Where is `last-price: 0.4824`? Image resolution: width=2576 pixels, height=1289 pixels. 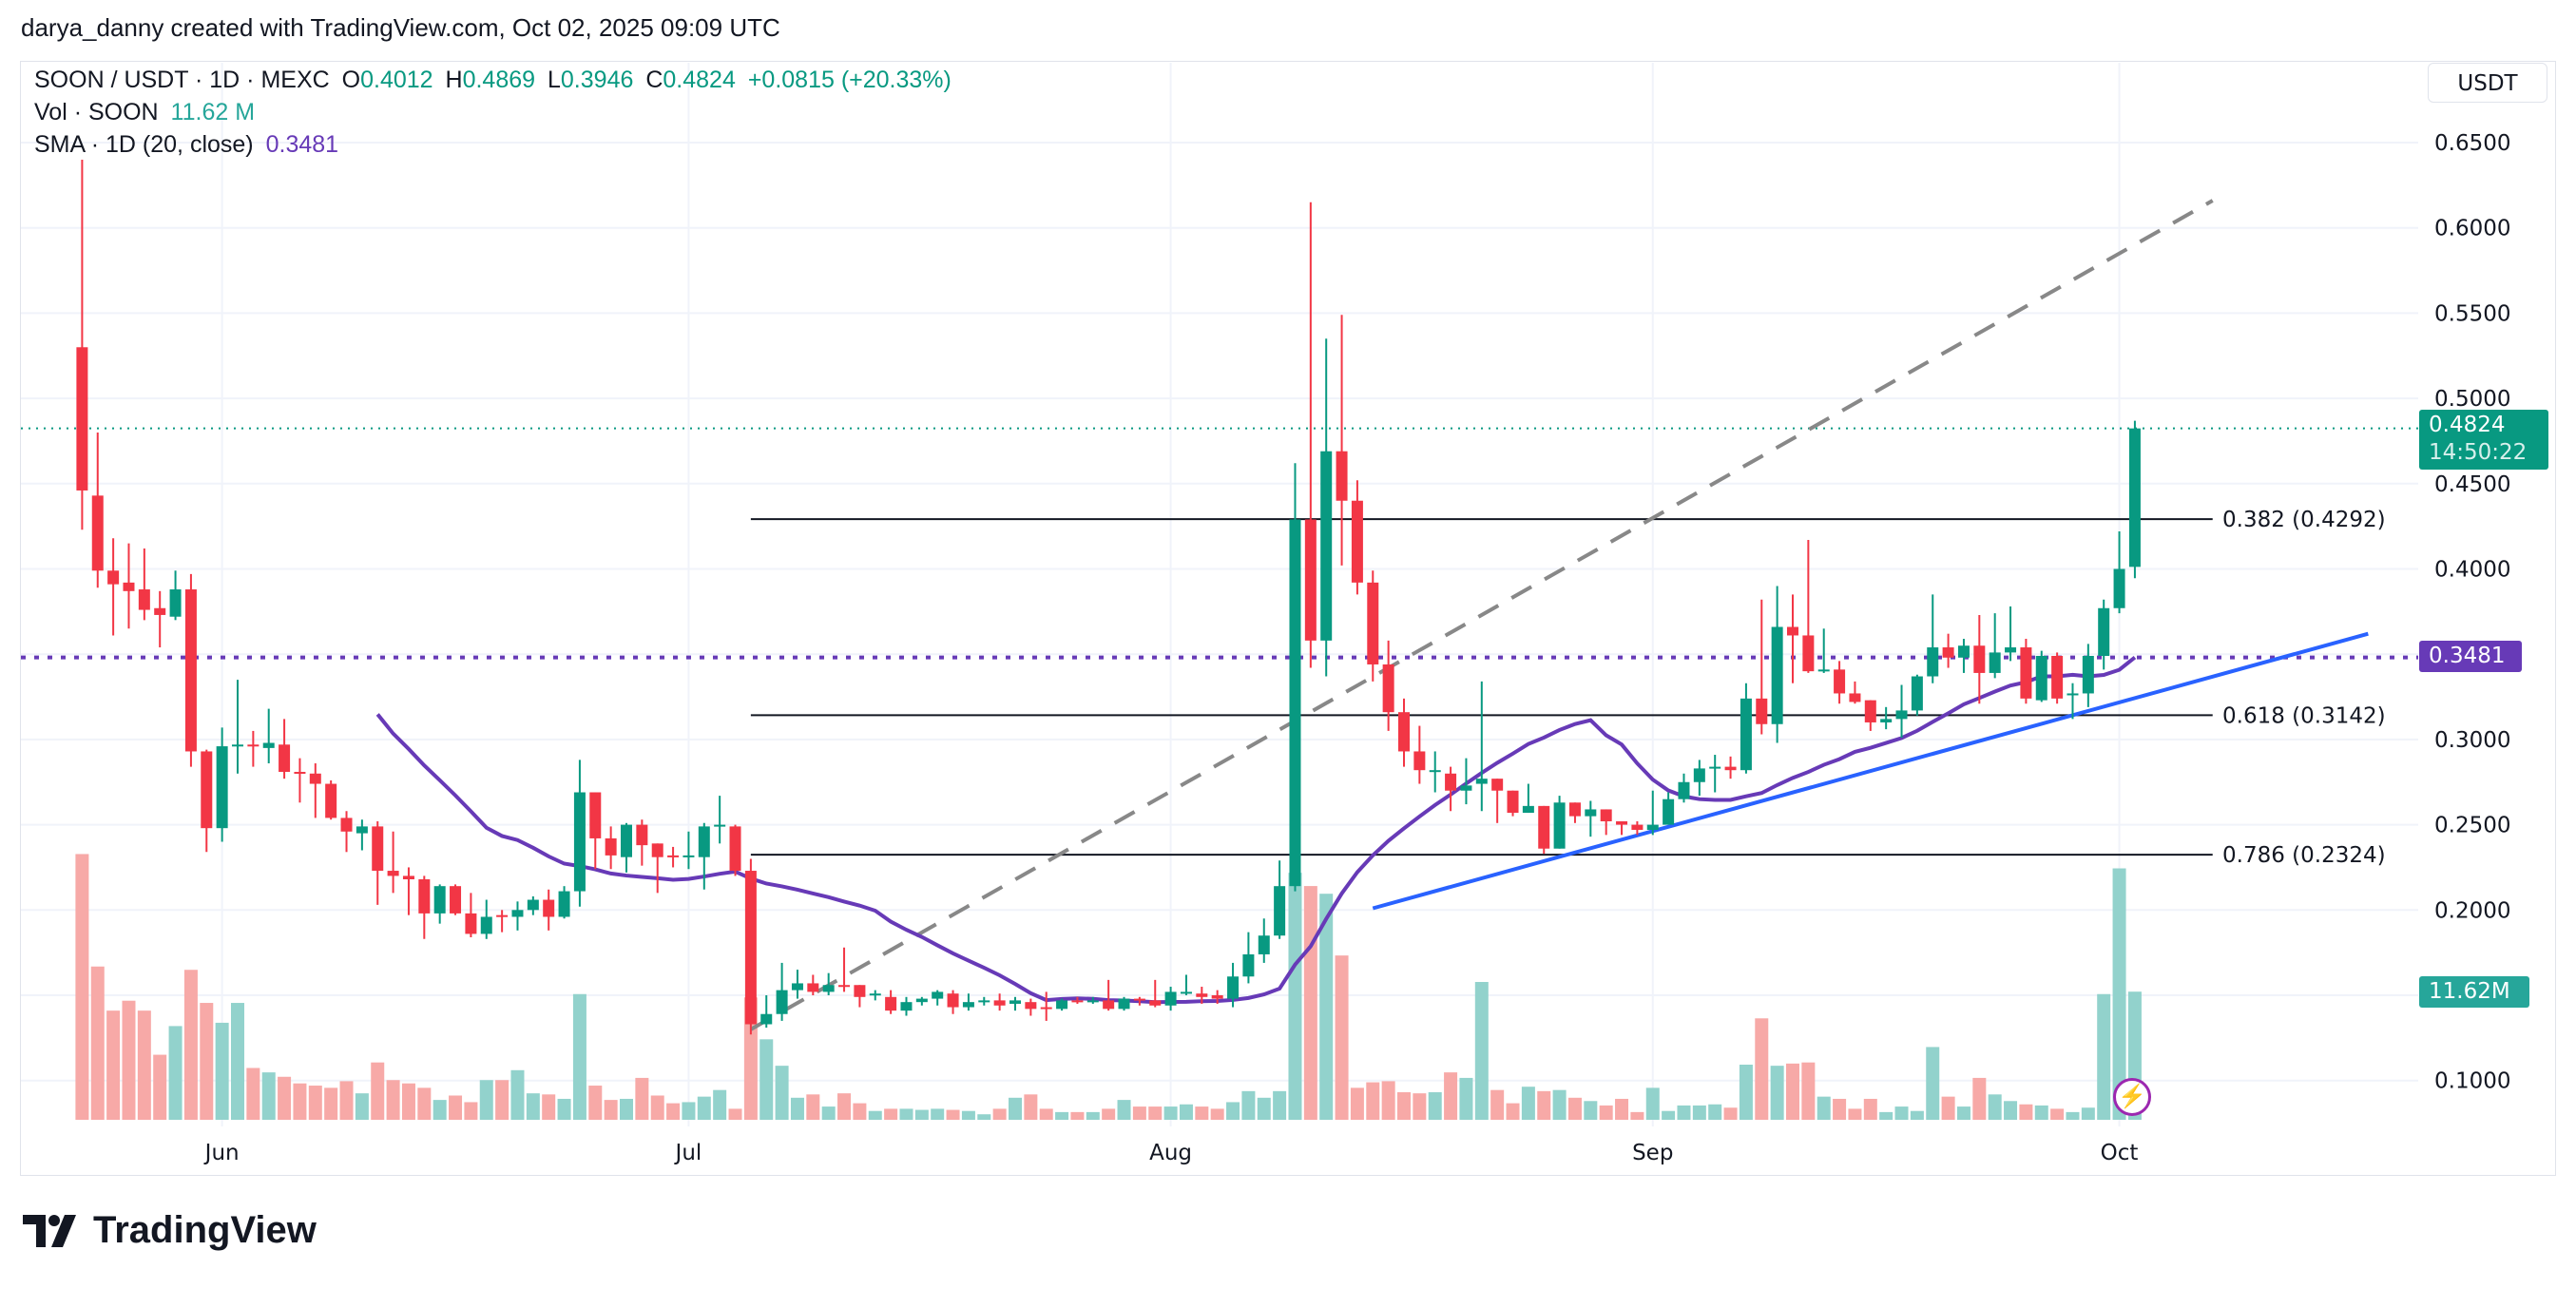
last-price: 0.4824 is located at coordinates (2467, 425).